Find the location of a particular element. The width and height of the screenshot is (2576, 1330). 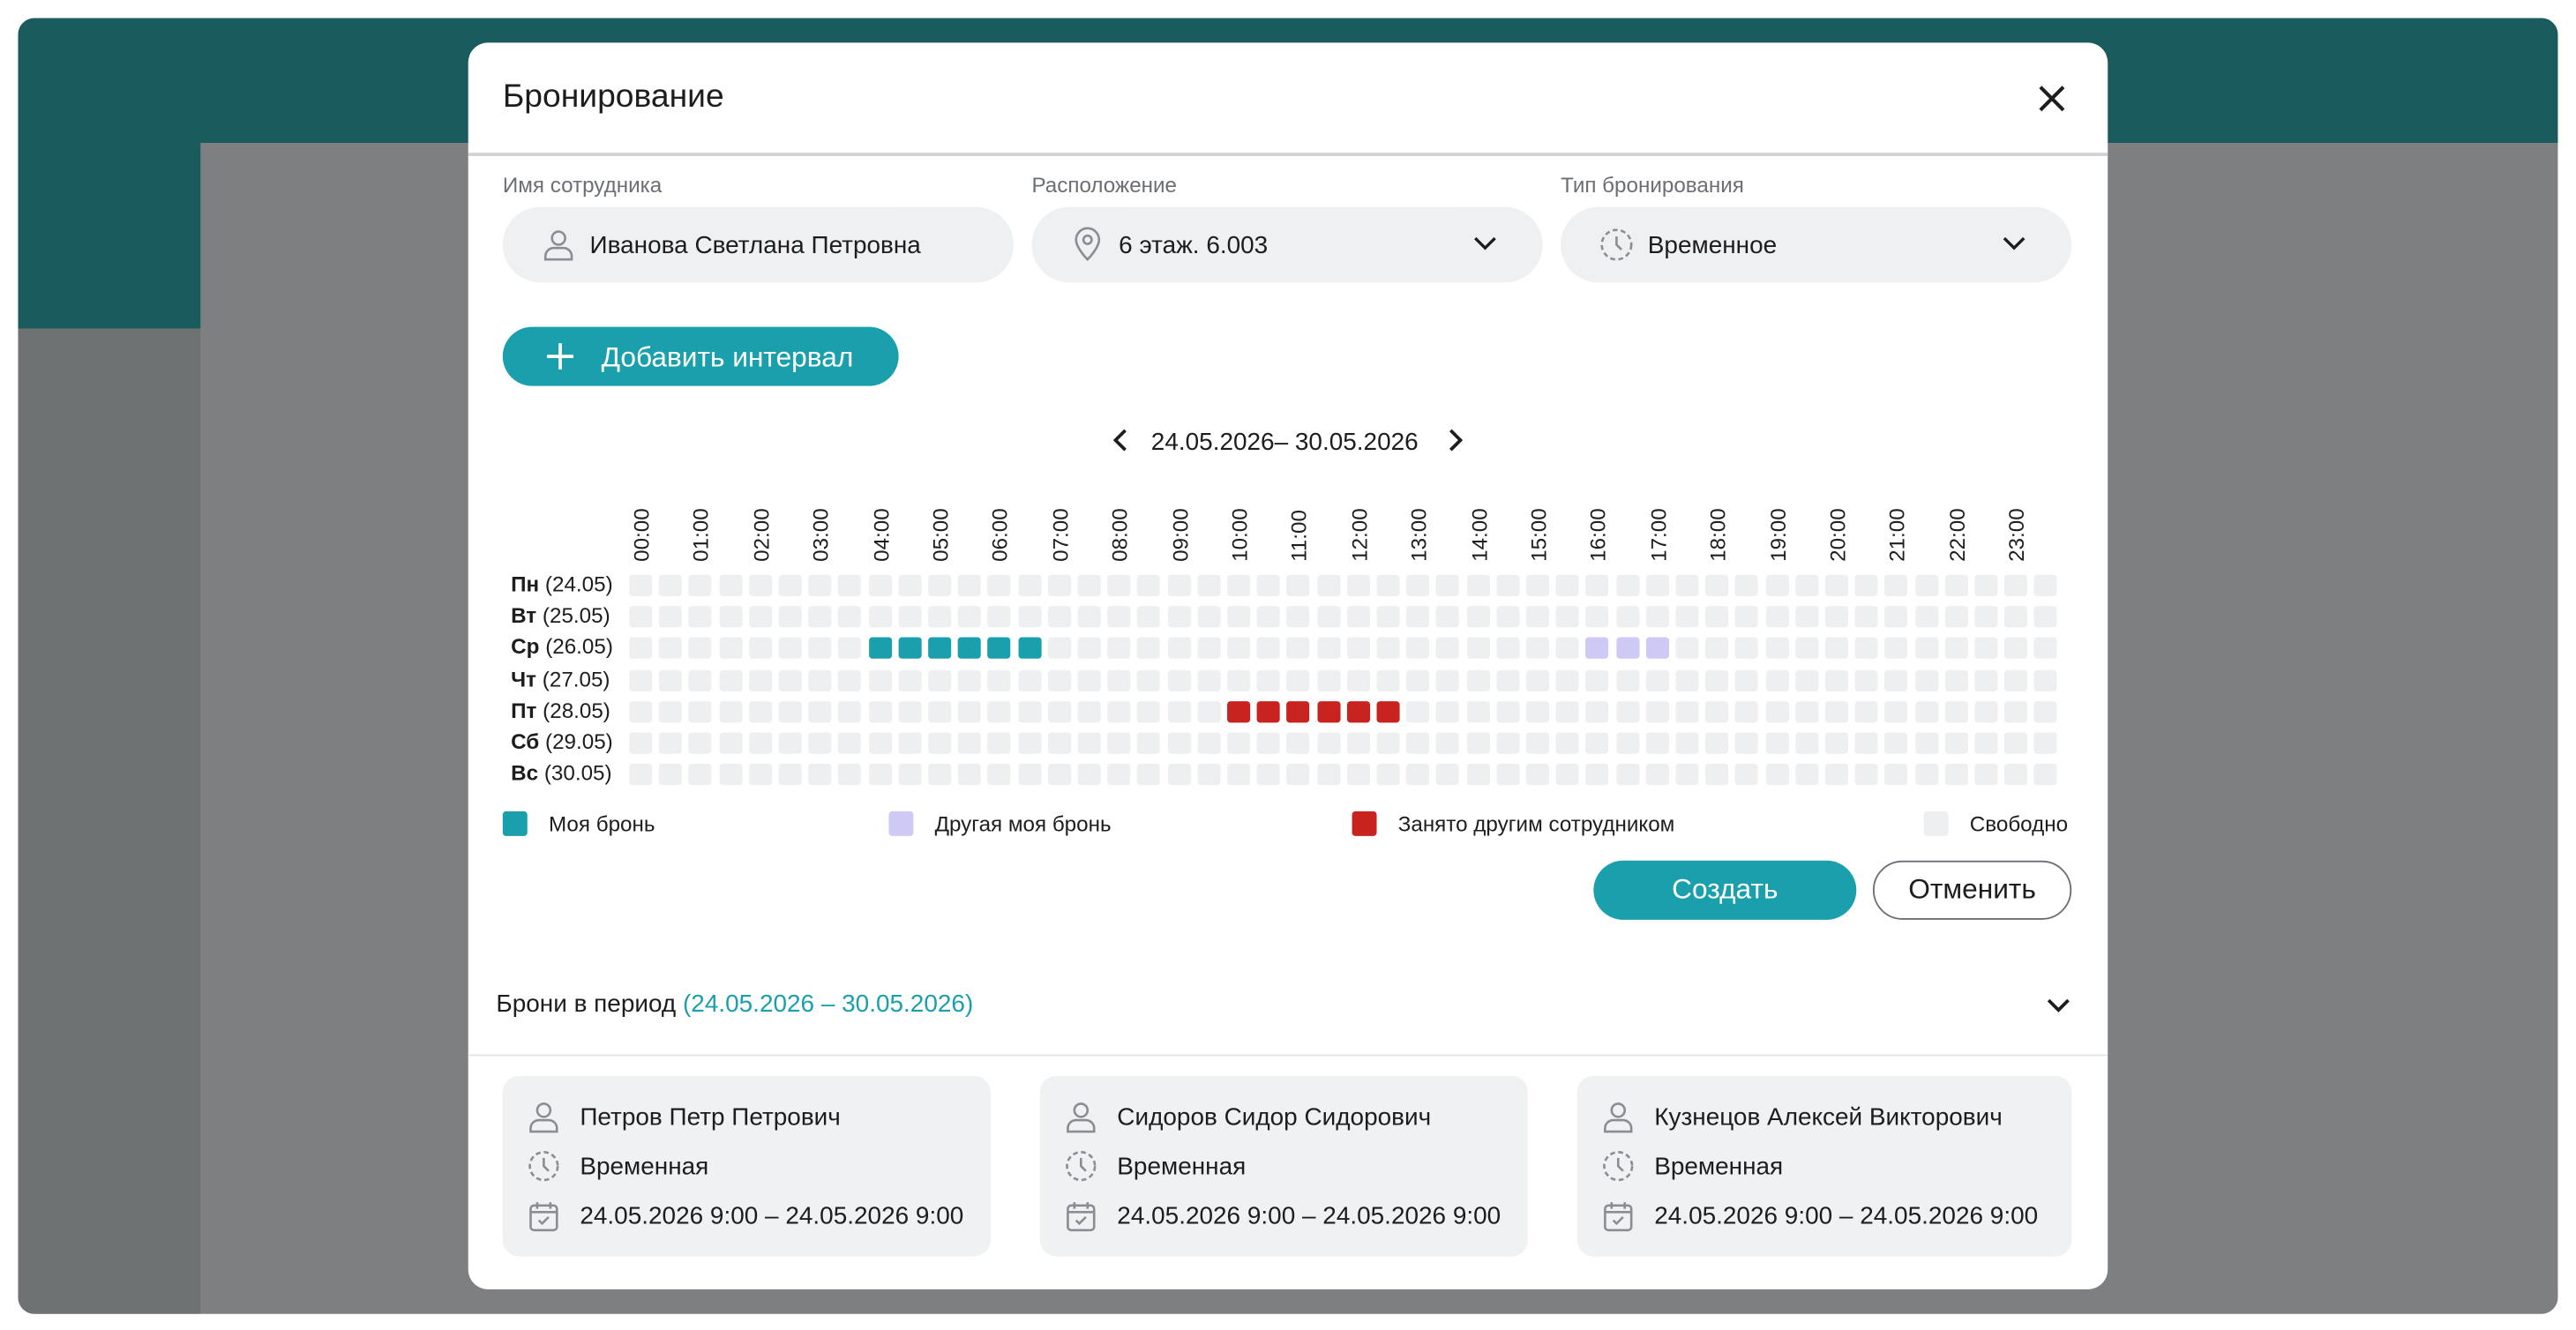

add-interval-button: Добавить интервал is located at coordinates (701, 356).